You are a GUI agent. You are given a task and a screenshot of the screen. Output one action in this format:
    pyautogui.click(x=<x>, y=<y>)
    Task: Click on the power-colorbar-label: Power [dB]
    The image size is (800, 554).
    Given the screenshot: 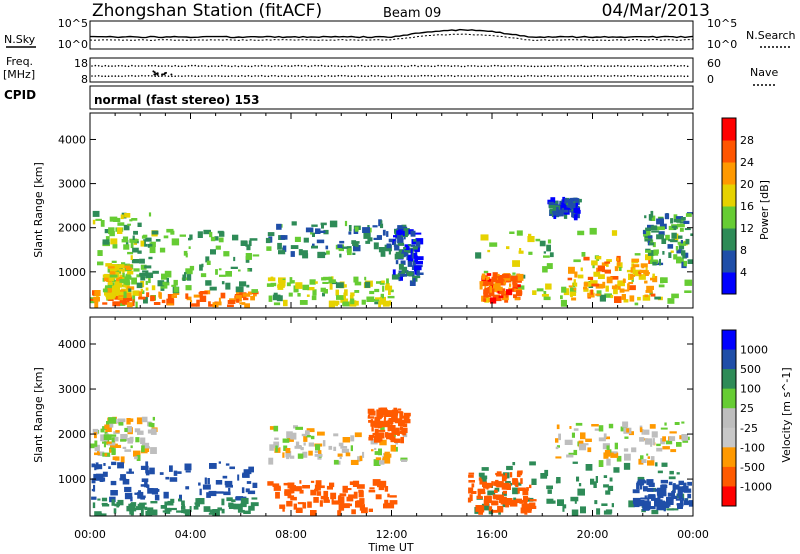 What is the action you would take?
    pyautogui.click(x=764, y=210)
    